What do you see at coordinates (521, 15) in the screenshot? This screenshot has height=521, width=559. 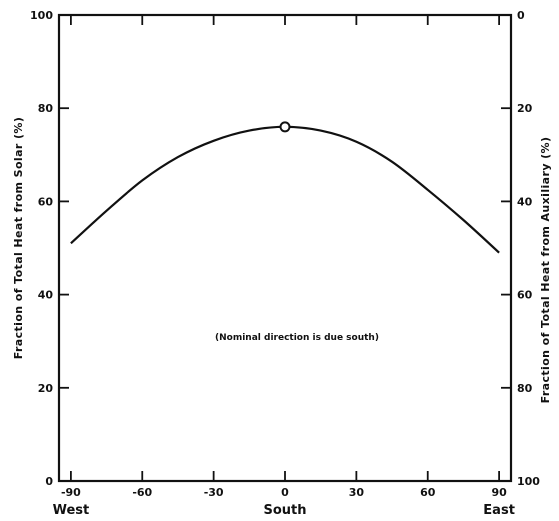 I see `y2-tick-label: 0` at bounding box center [521, 15].